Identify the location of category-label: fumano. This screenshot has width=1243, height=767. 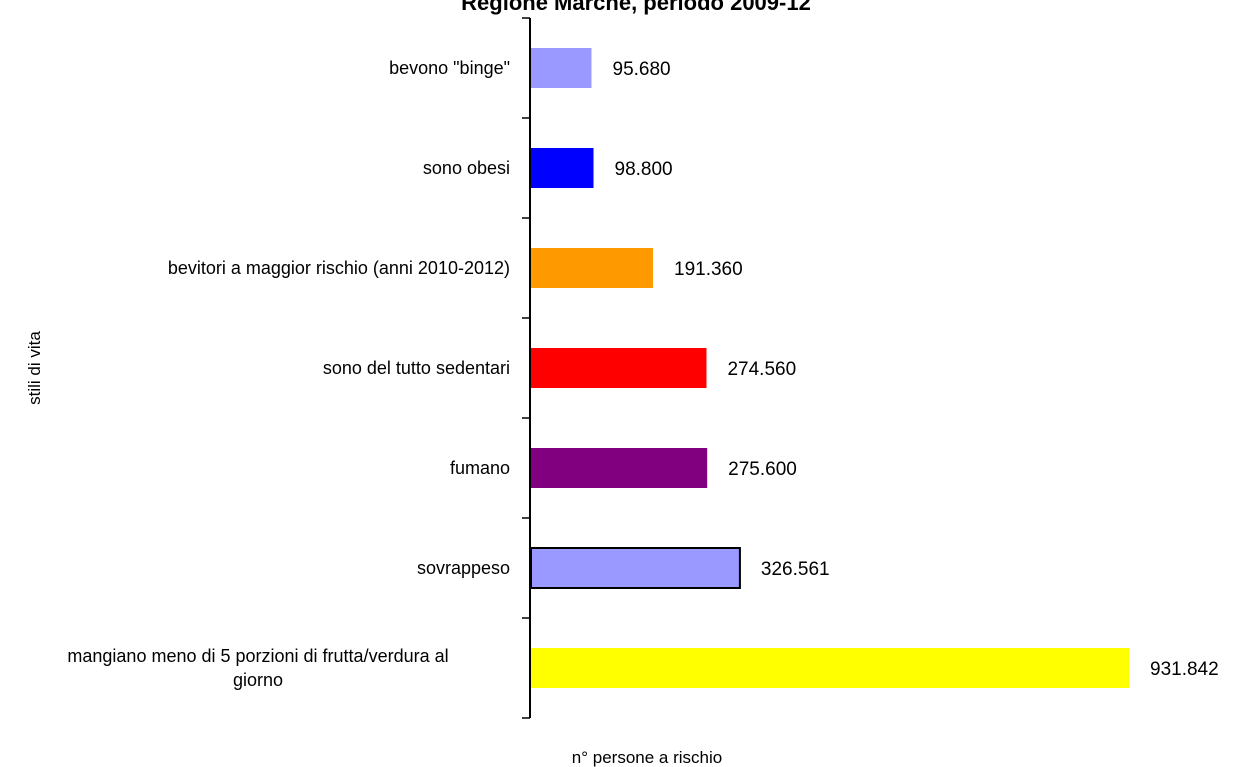
(480, 468).